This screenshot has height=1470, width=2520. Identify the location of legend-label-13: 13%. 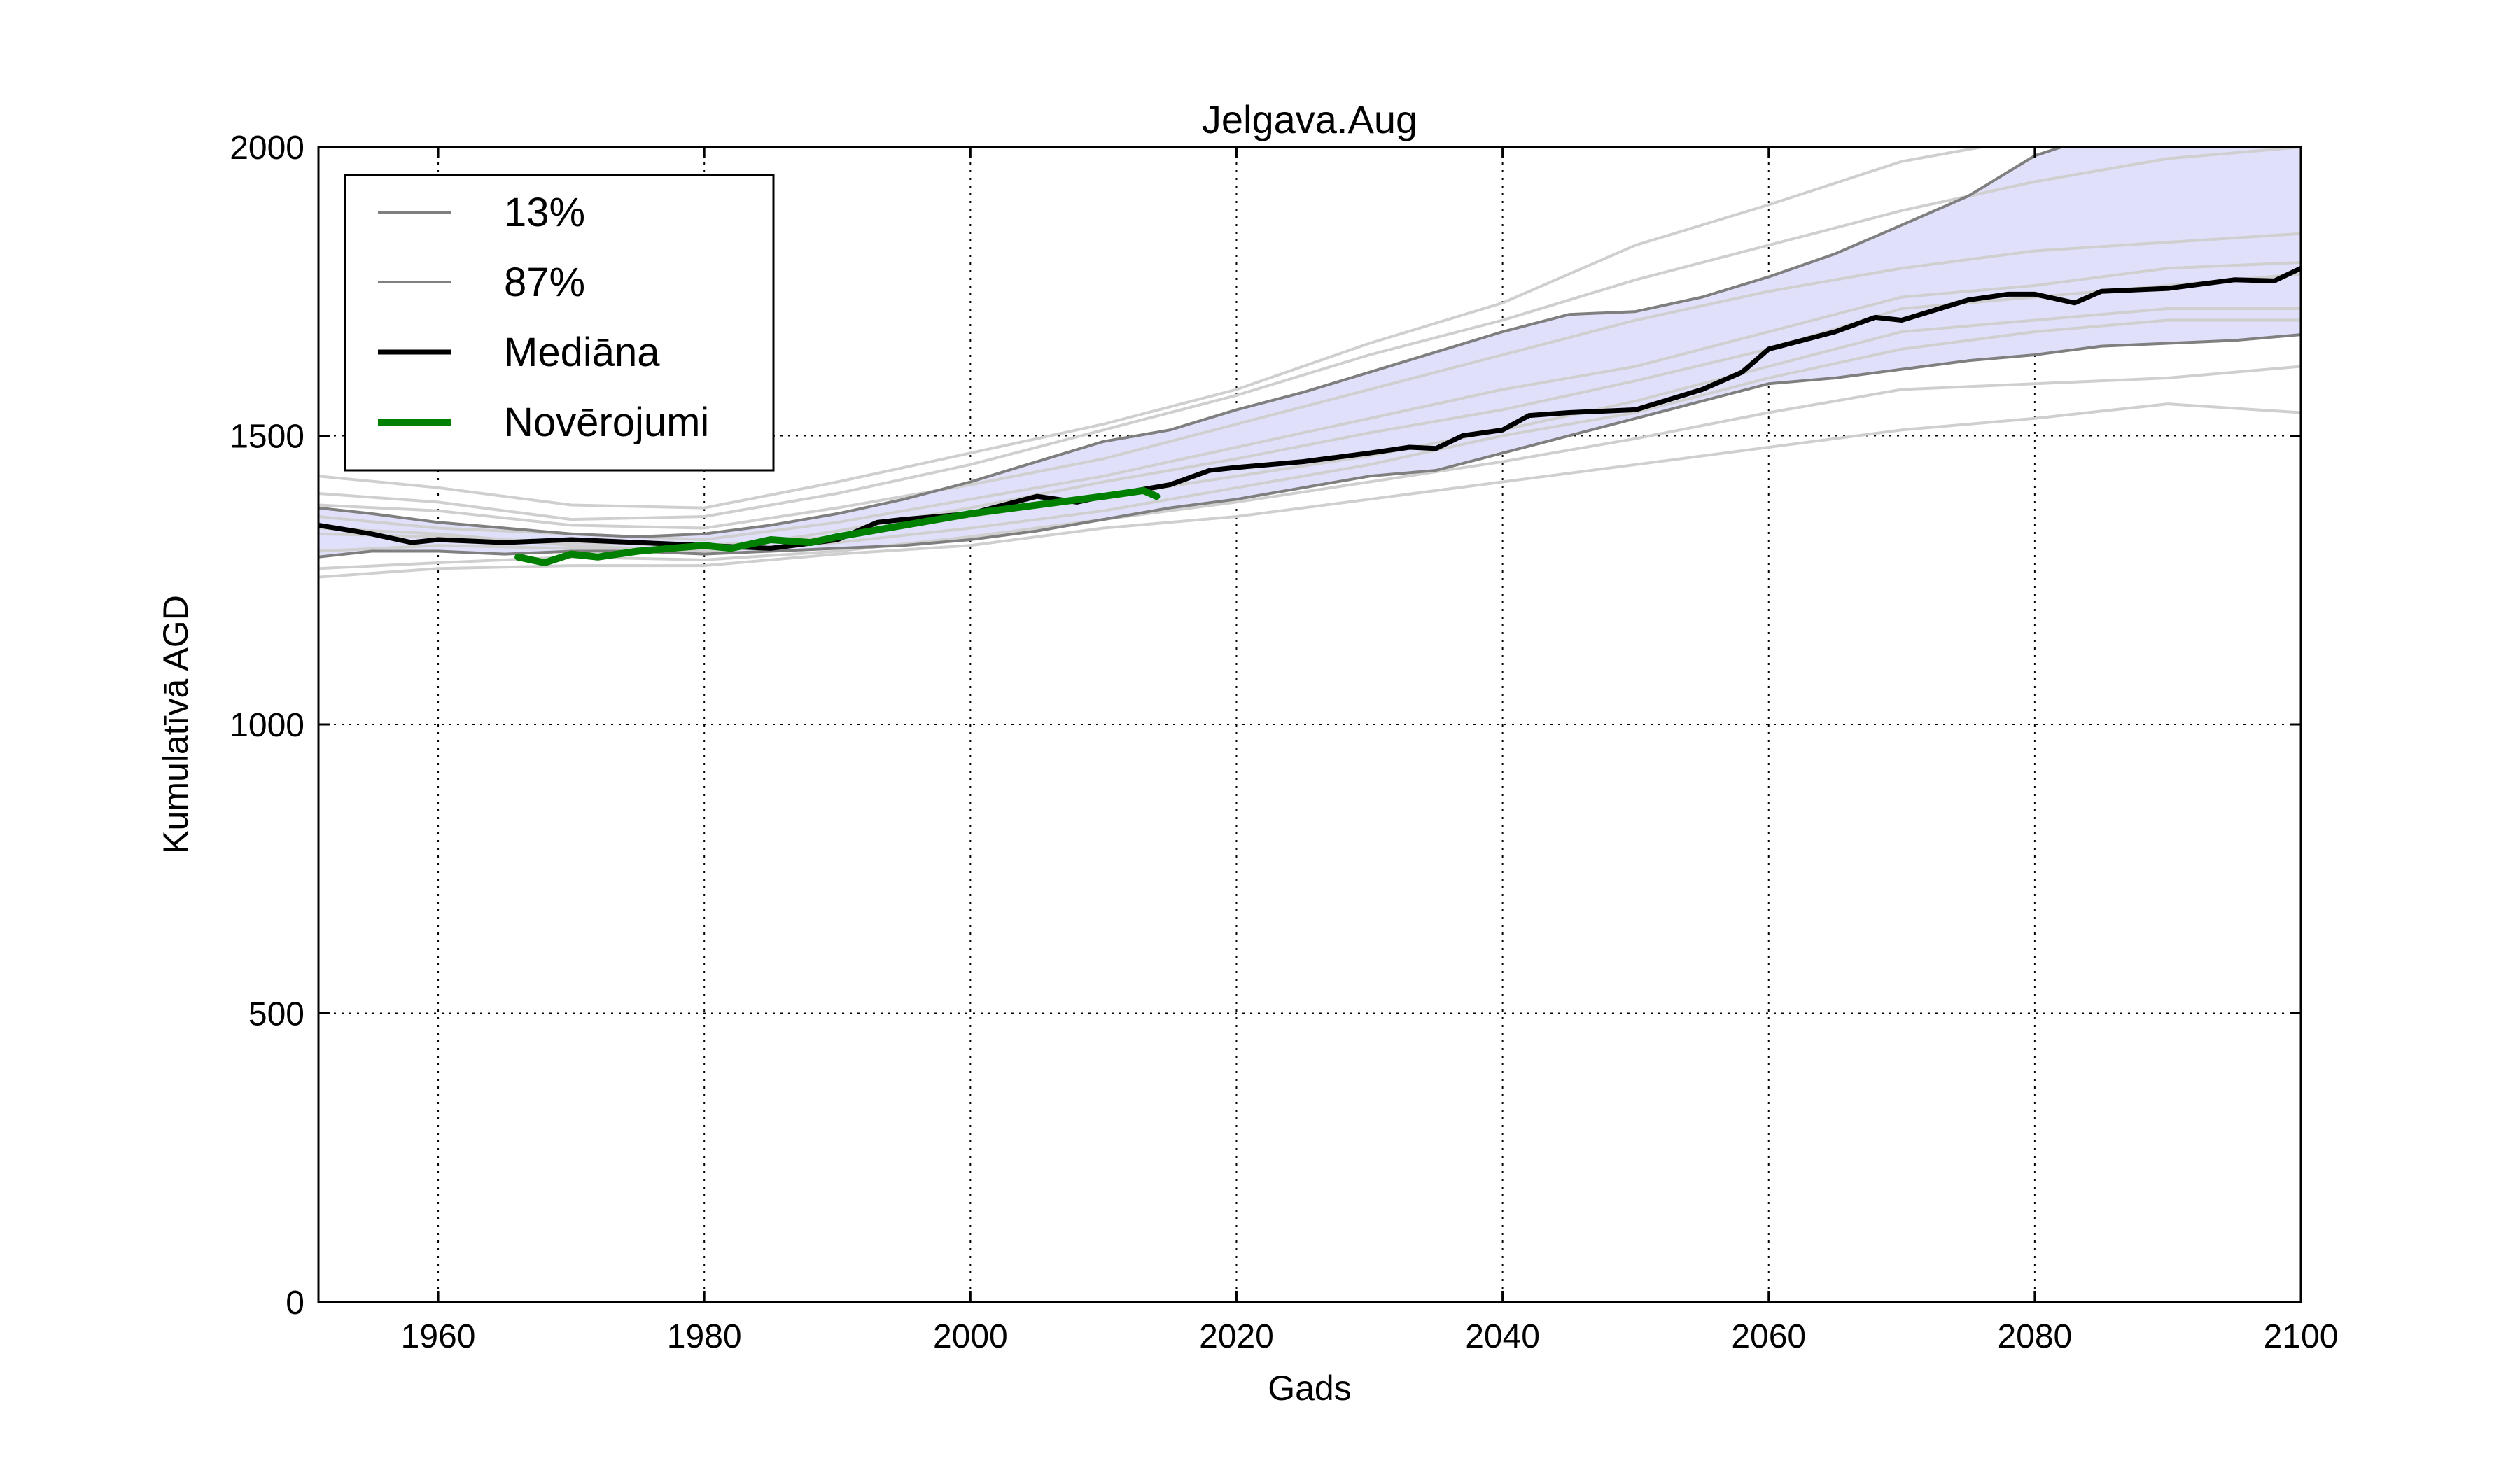
(544, 212).